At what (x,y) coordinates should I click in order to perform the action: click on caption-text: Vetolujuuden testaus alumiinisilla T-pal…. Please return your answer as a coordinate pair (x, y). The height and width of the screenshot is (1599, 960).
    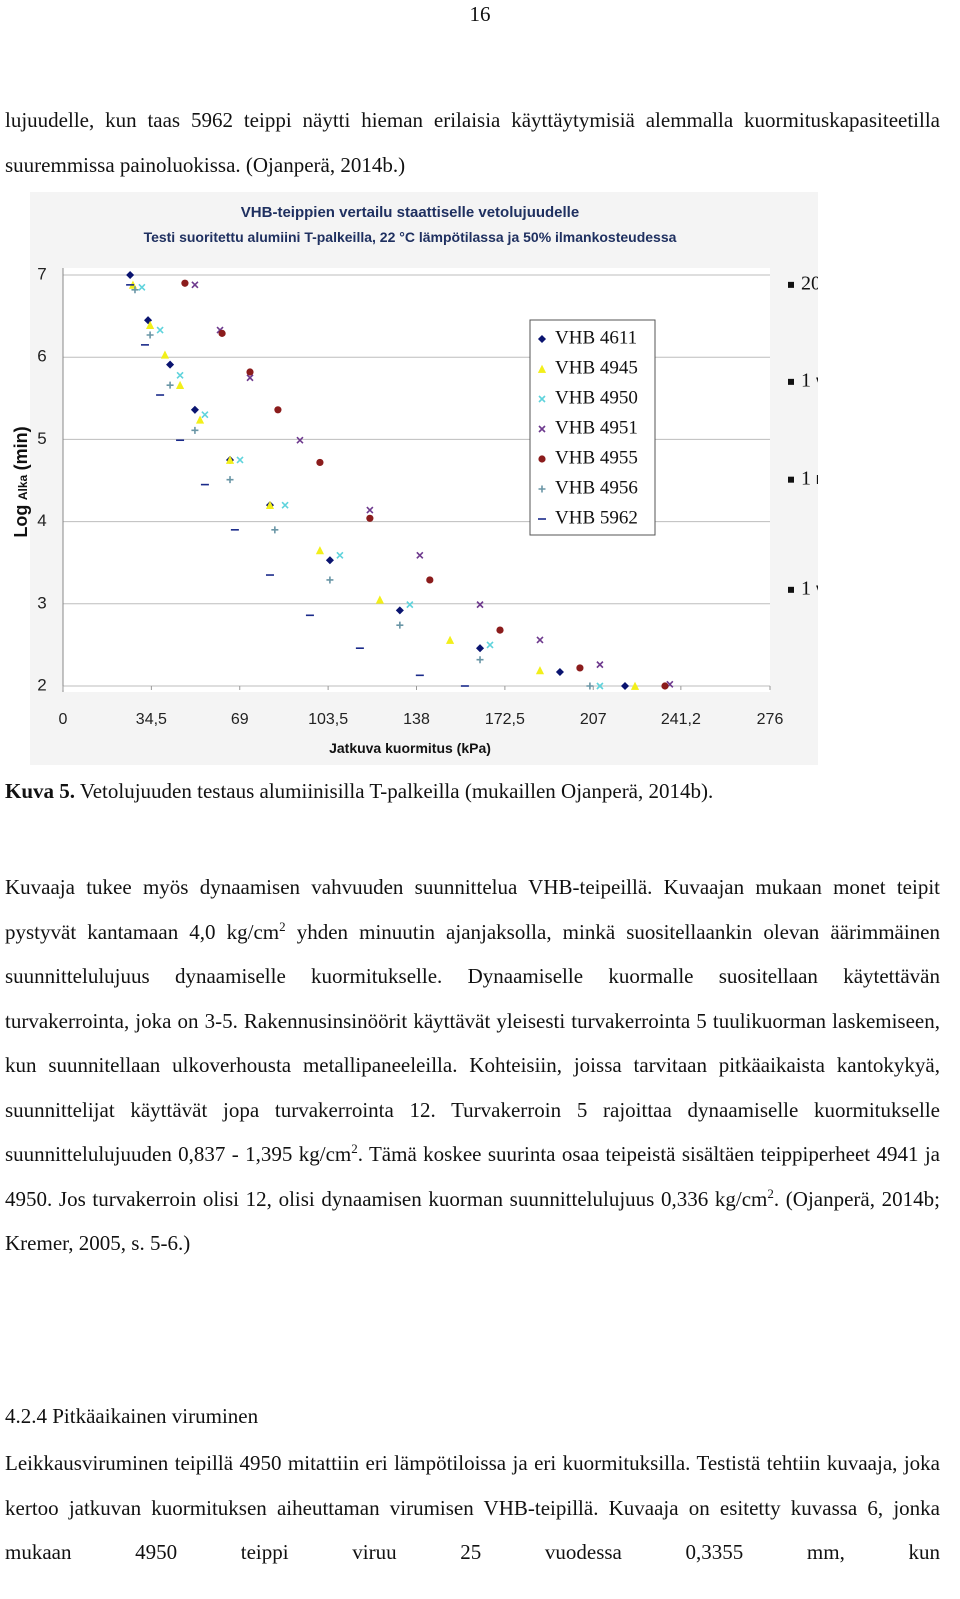
    Looking at the image, I should click on (394, 791).